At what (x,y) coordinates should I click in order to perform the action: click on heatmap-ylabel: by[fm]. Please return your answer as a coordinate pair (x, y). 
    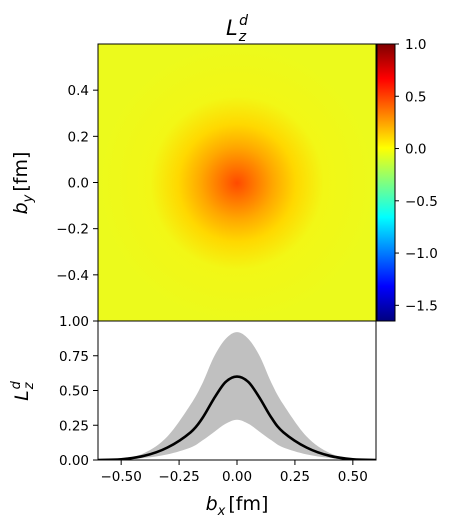
    Looking at the image, I should click on (23, 183).